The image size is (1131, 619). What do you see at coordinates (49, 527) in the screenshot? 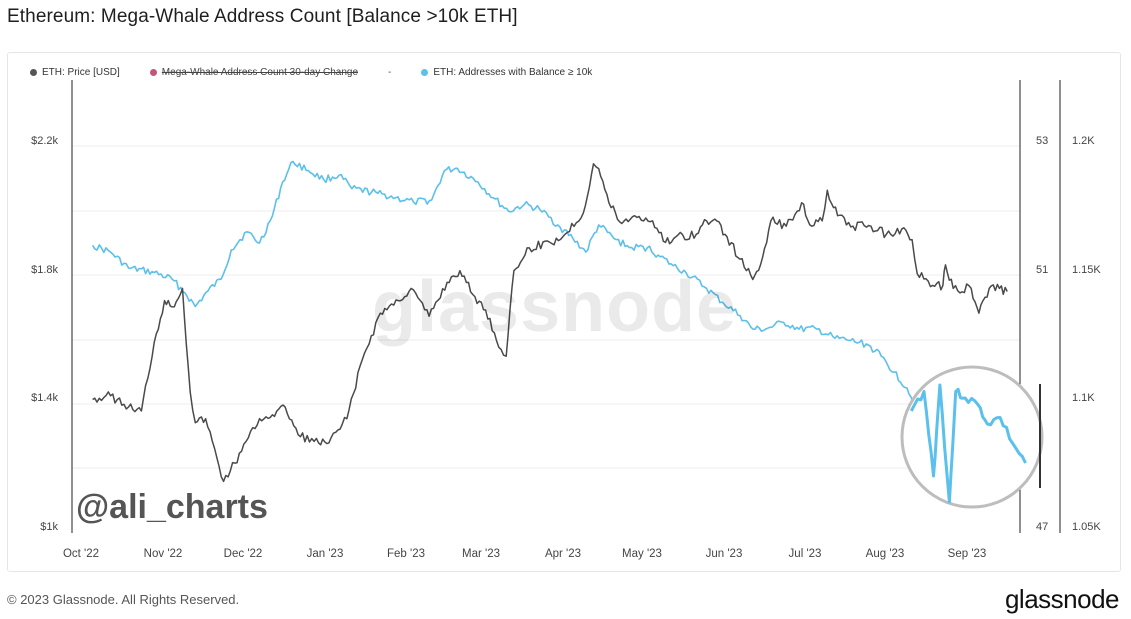
I see `y-left-tick-label: $1k` at bounding box center [49, 527].